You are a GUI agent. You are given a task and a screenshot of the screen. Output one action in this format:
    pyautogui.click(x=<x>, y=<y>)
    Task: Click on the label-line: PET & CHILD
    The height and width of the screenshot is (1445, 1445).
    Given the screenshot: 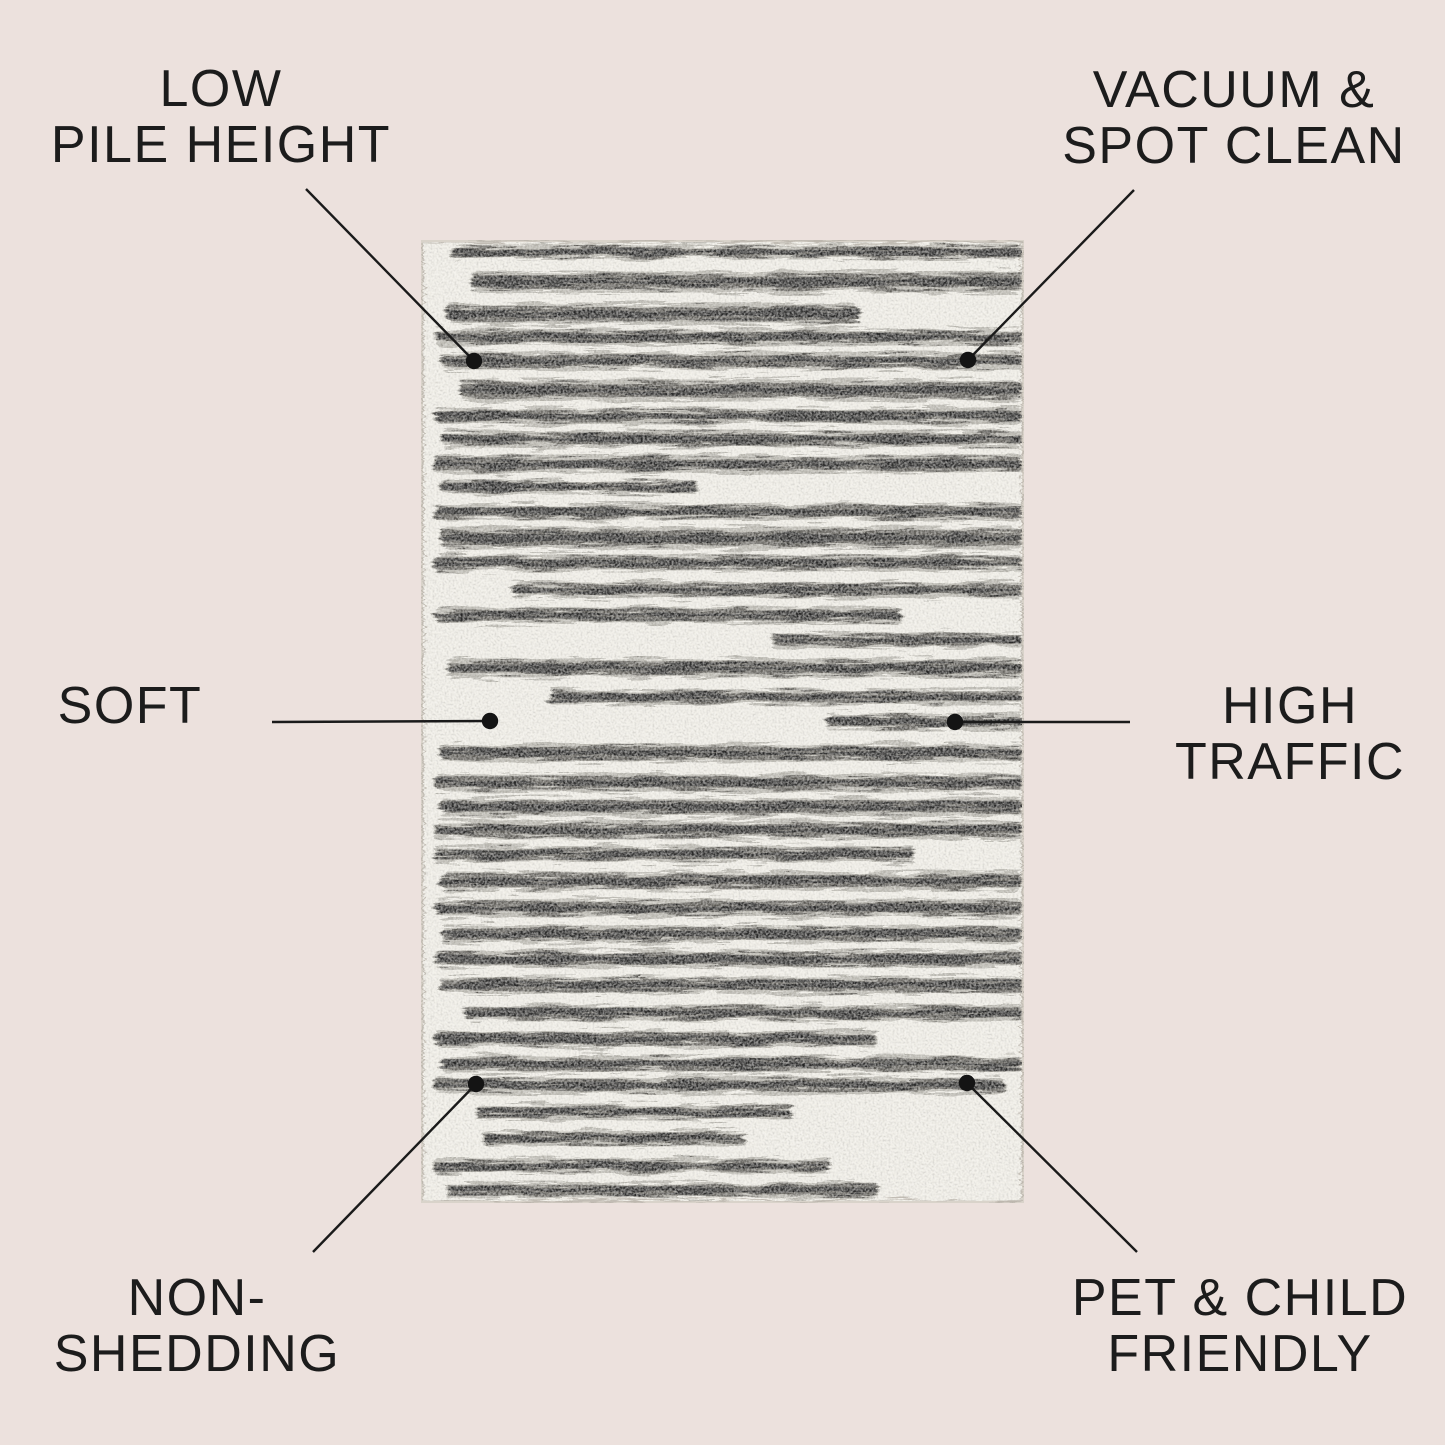 What is the action you would take?
    pyautogui.click(x=1240, y=1298)
    